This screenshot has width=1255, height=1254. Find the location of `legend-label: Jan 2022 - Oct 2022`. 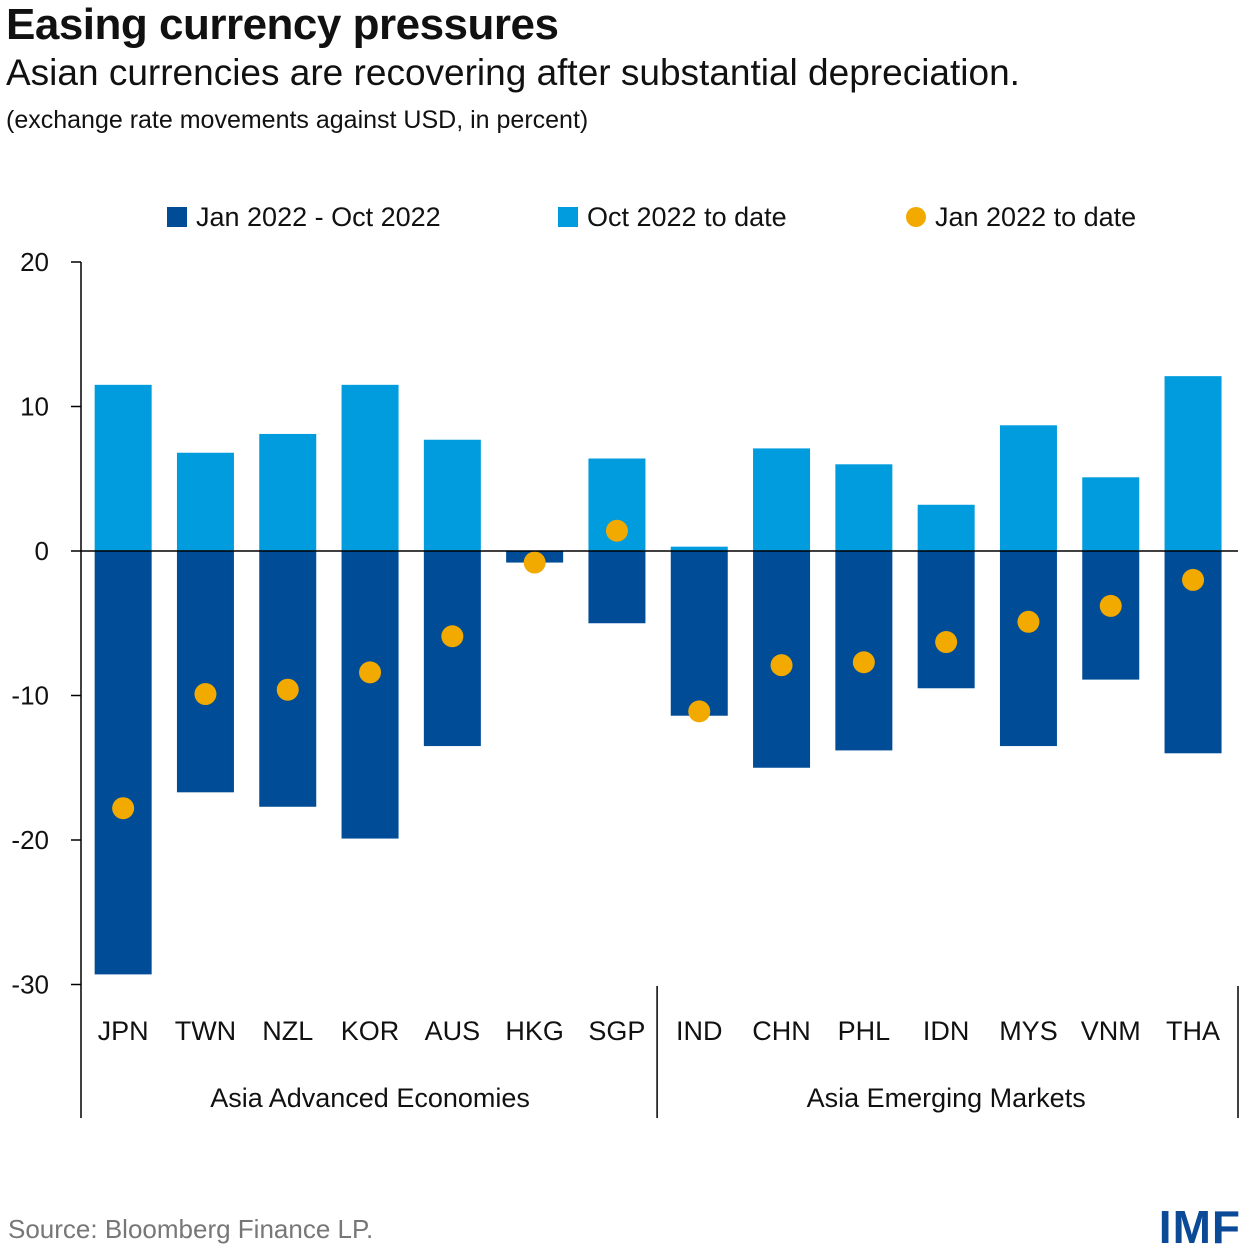

legend-label: Jan 2022 - Oct 2022 is located at coordinates (318, 217).